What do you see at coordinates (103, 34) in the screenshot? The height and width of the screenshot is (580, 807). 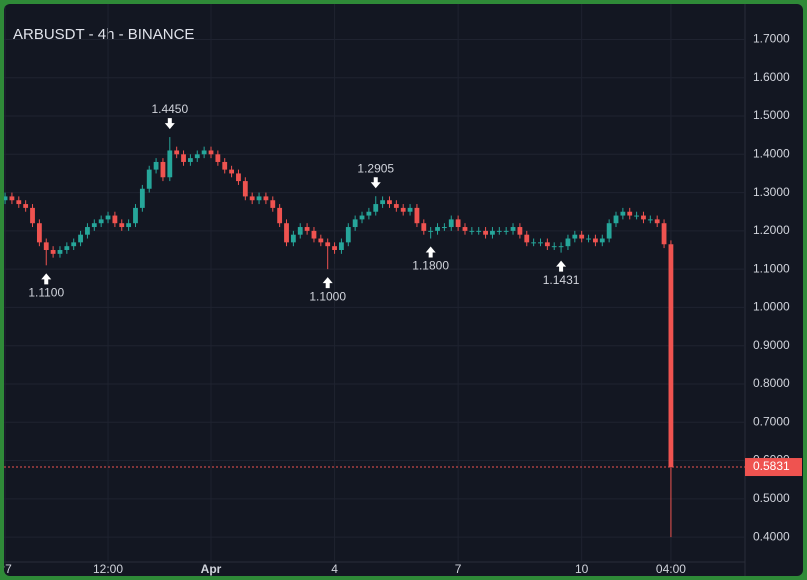 I see `chart-title: ARBUSDT - 4h - BINANCE` at bounding box center [103, 34].